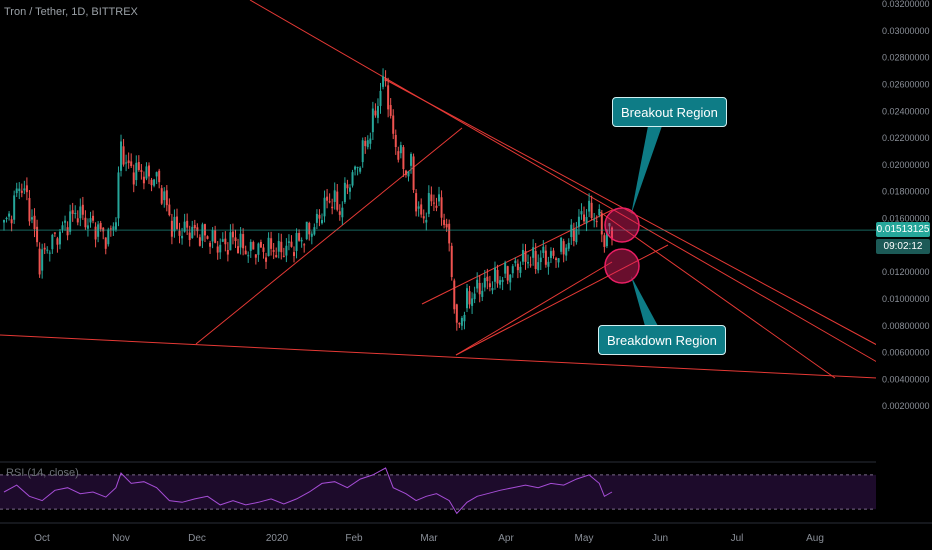 The width and height of the screenshot is (932, 550). I want to click on region-markers, so click(633, 226).